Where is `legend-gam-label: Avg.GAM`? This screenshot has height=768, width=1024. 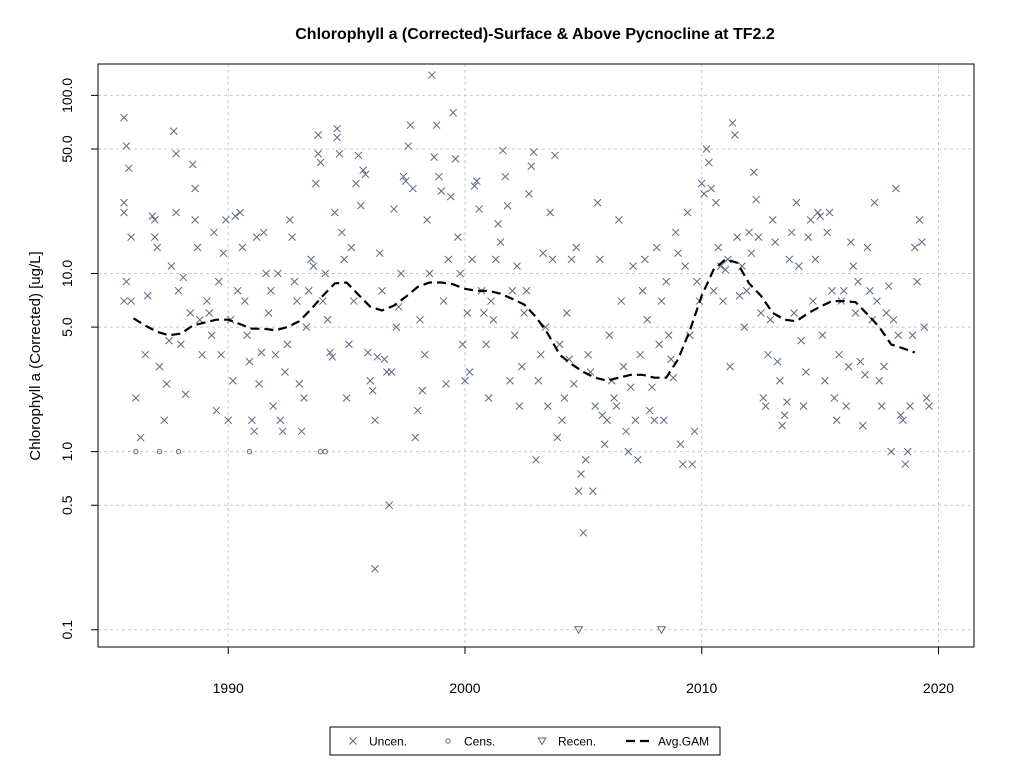
legend-gam-label: Avg.GAM is located at coordinates (683, 742).